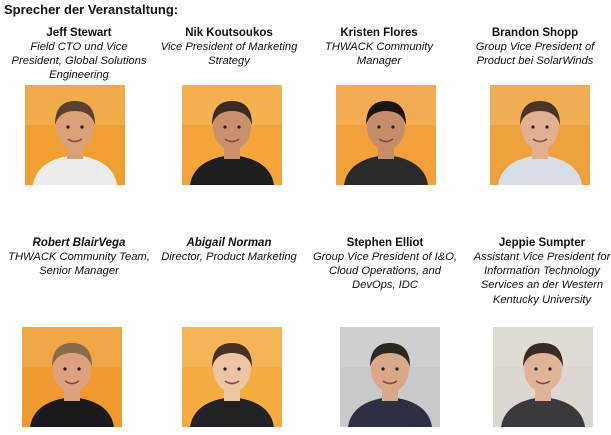 The width and height of the screenshot is (611, 435). I want to click on speaker-name: Jeppie Sumpter, so click(542, 243).